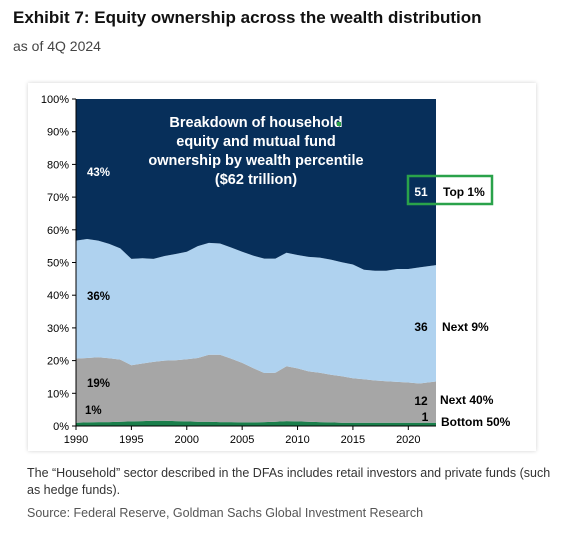  Describe the element at coordinates (476, 422) in the screenshot. I see `series-label: Bottom 50%` at that location.